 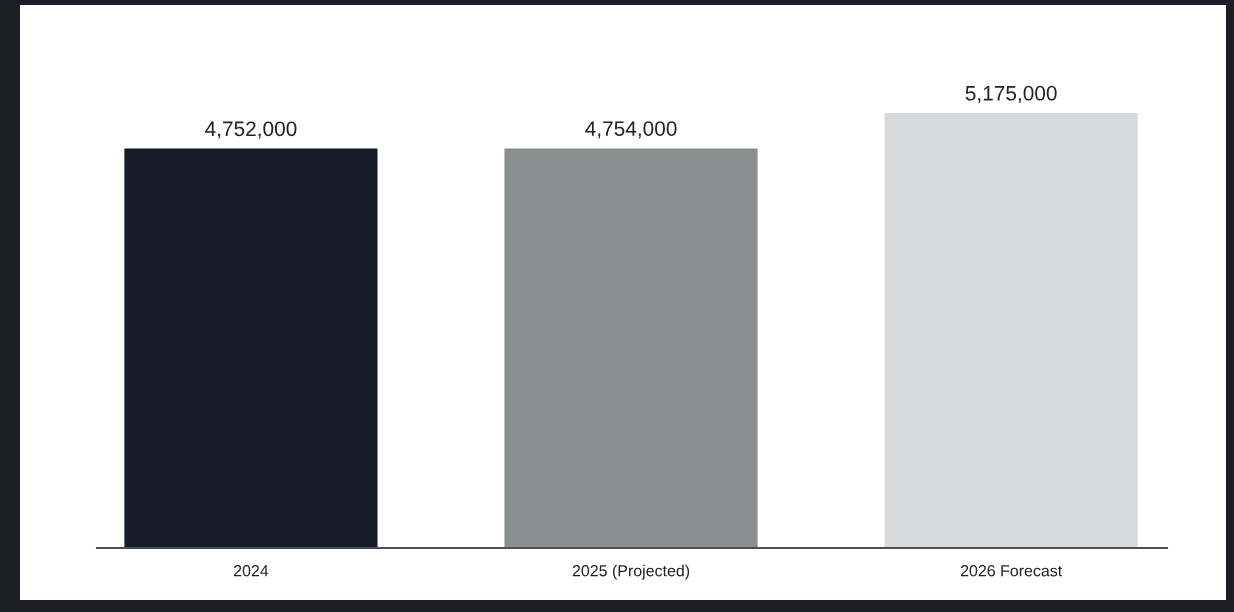 I want to click on x-tick-label: 2025 (Projected), so click(x=631, y=572).